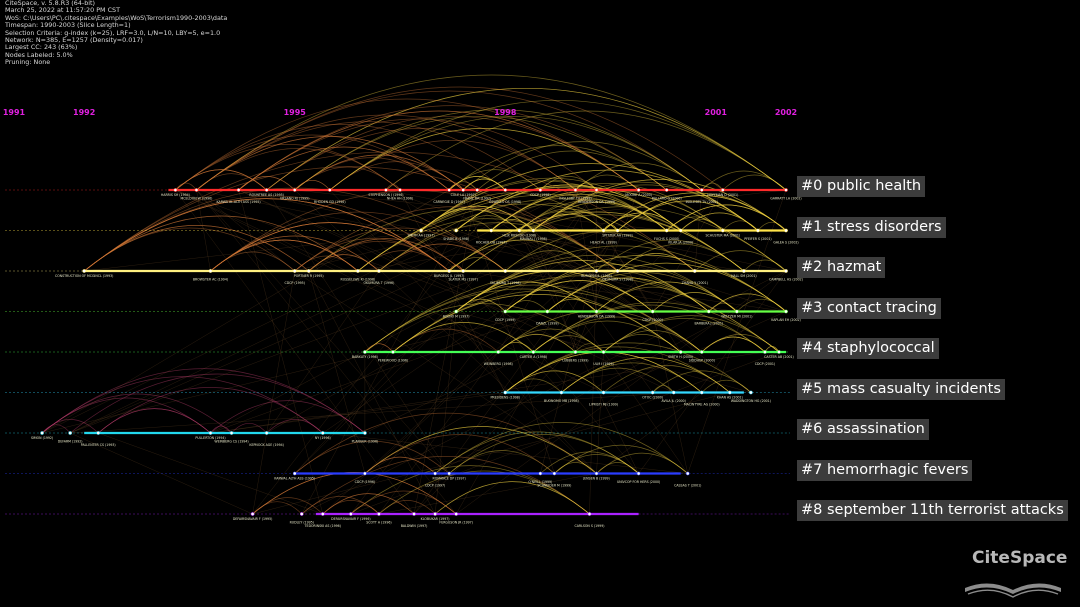  What do you see at coordinates (932, 510) in the screenshot?
I see `cluster-label: #8 september 11th terrorist attacks` at bounding box center [932, 510].